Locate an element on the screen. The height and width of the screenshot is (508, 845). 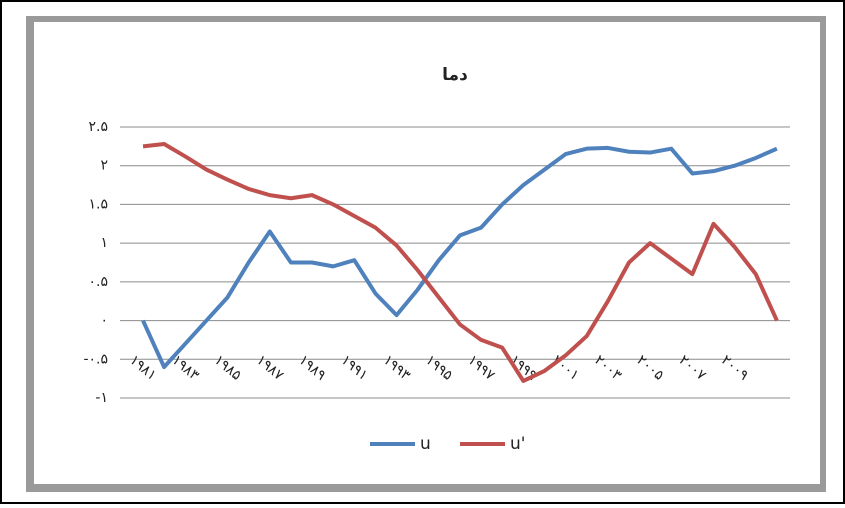
y-tick-label: -۱ is located at coordinates (101, 398).